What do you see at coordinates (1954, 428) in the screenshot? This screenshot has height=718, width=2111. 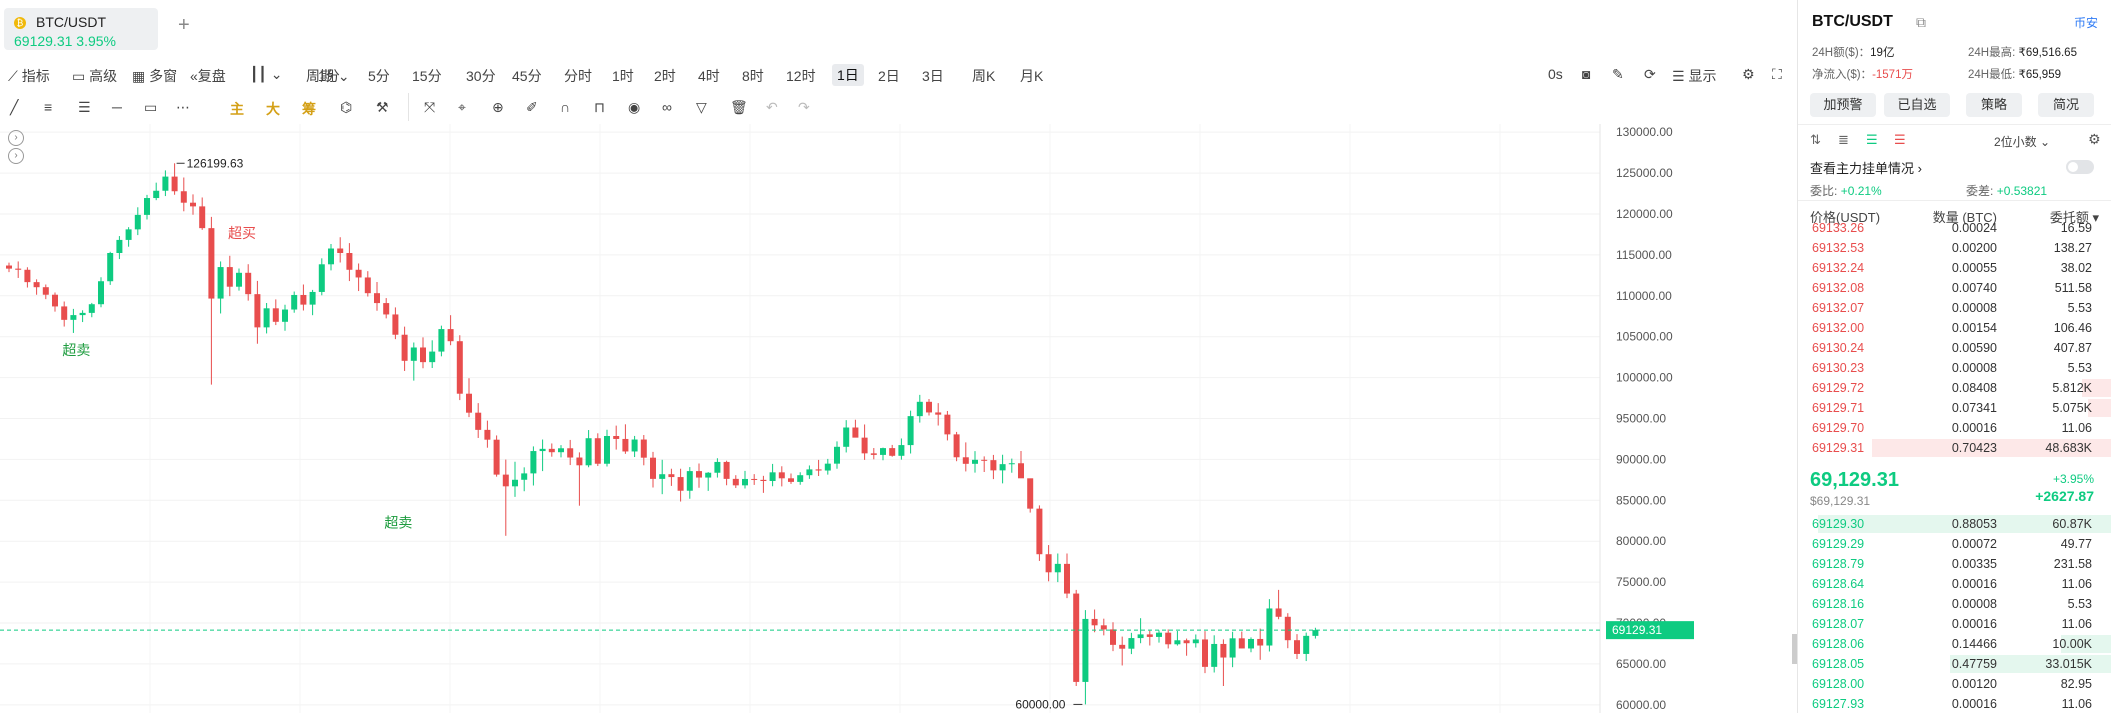 I see `ask-row: 69129.70 0.00016 11.06` at bounding box center [1954, 428].